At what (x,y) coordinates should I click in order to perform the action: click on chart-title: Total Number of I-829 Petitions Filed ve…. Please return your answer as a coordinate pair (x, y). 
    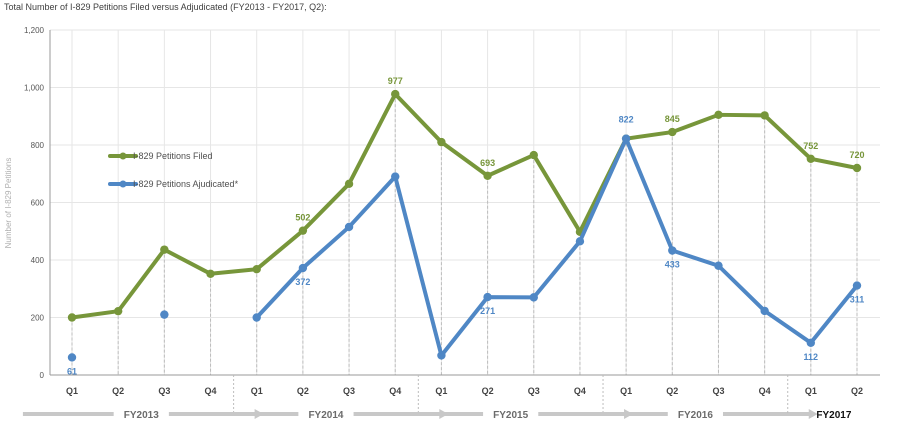
    Looking at the image, I should click on (165, 7).